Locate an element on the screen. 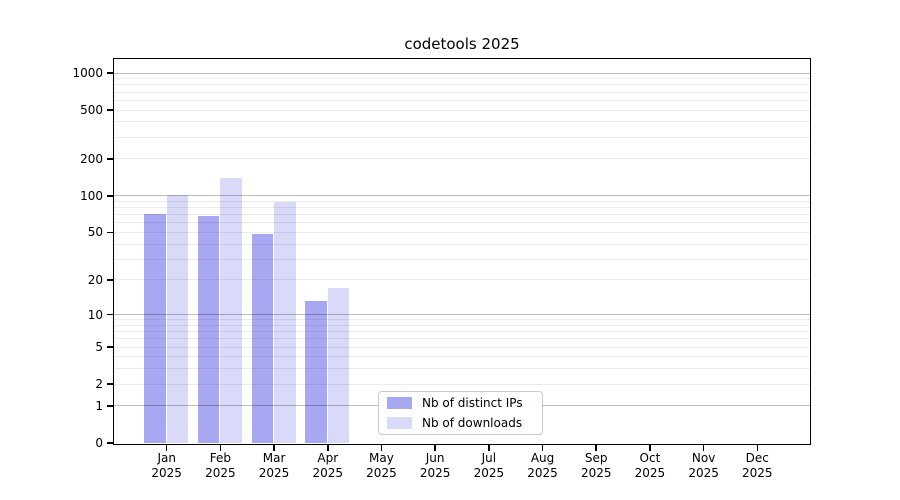 This screenshot has width=900, height=500. x-tick-mark-jan is located at coordinates (166, 448).